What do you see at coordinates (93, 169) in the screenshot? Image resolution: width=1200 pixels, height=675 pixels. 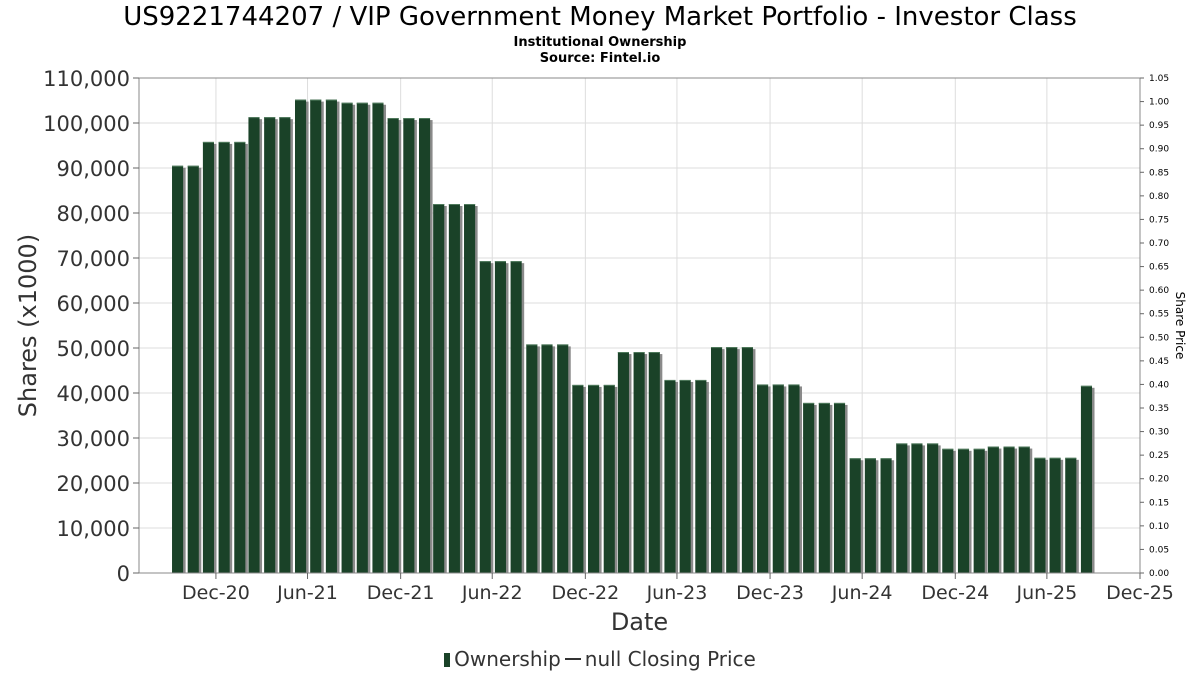 I see `y-tick-label: 90,000` at bounding box center [93, 169].